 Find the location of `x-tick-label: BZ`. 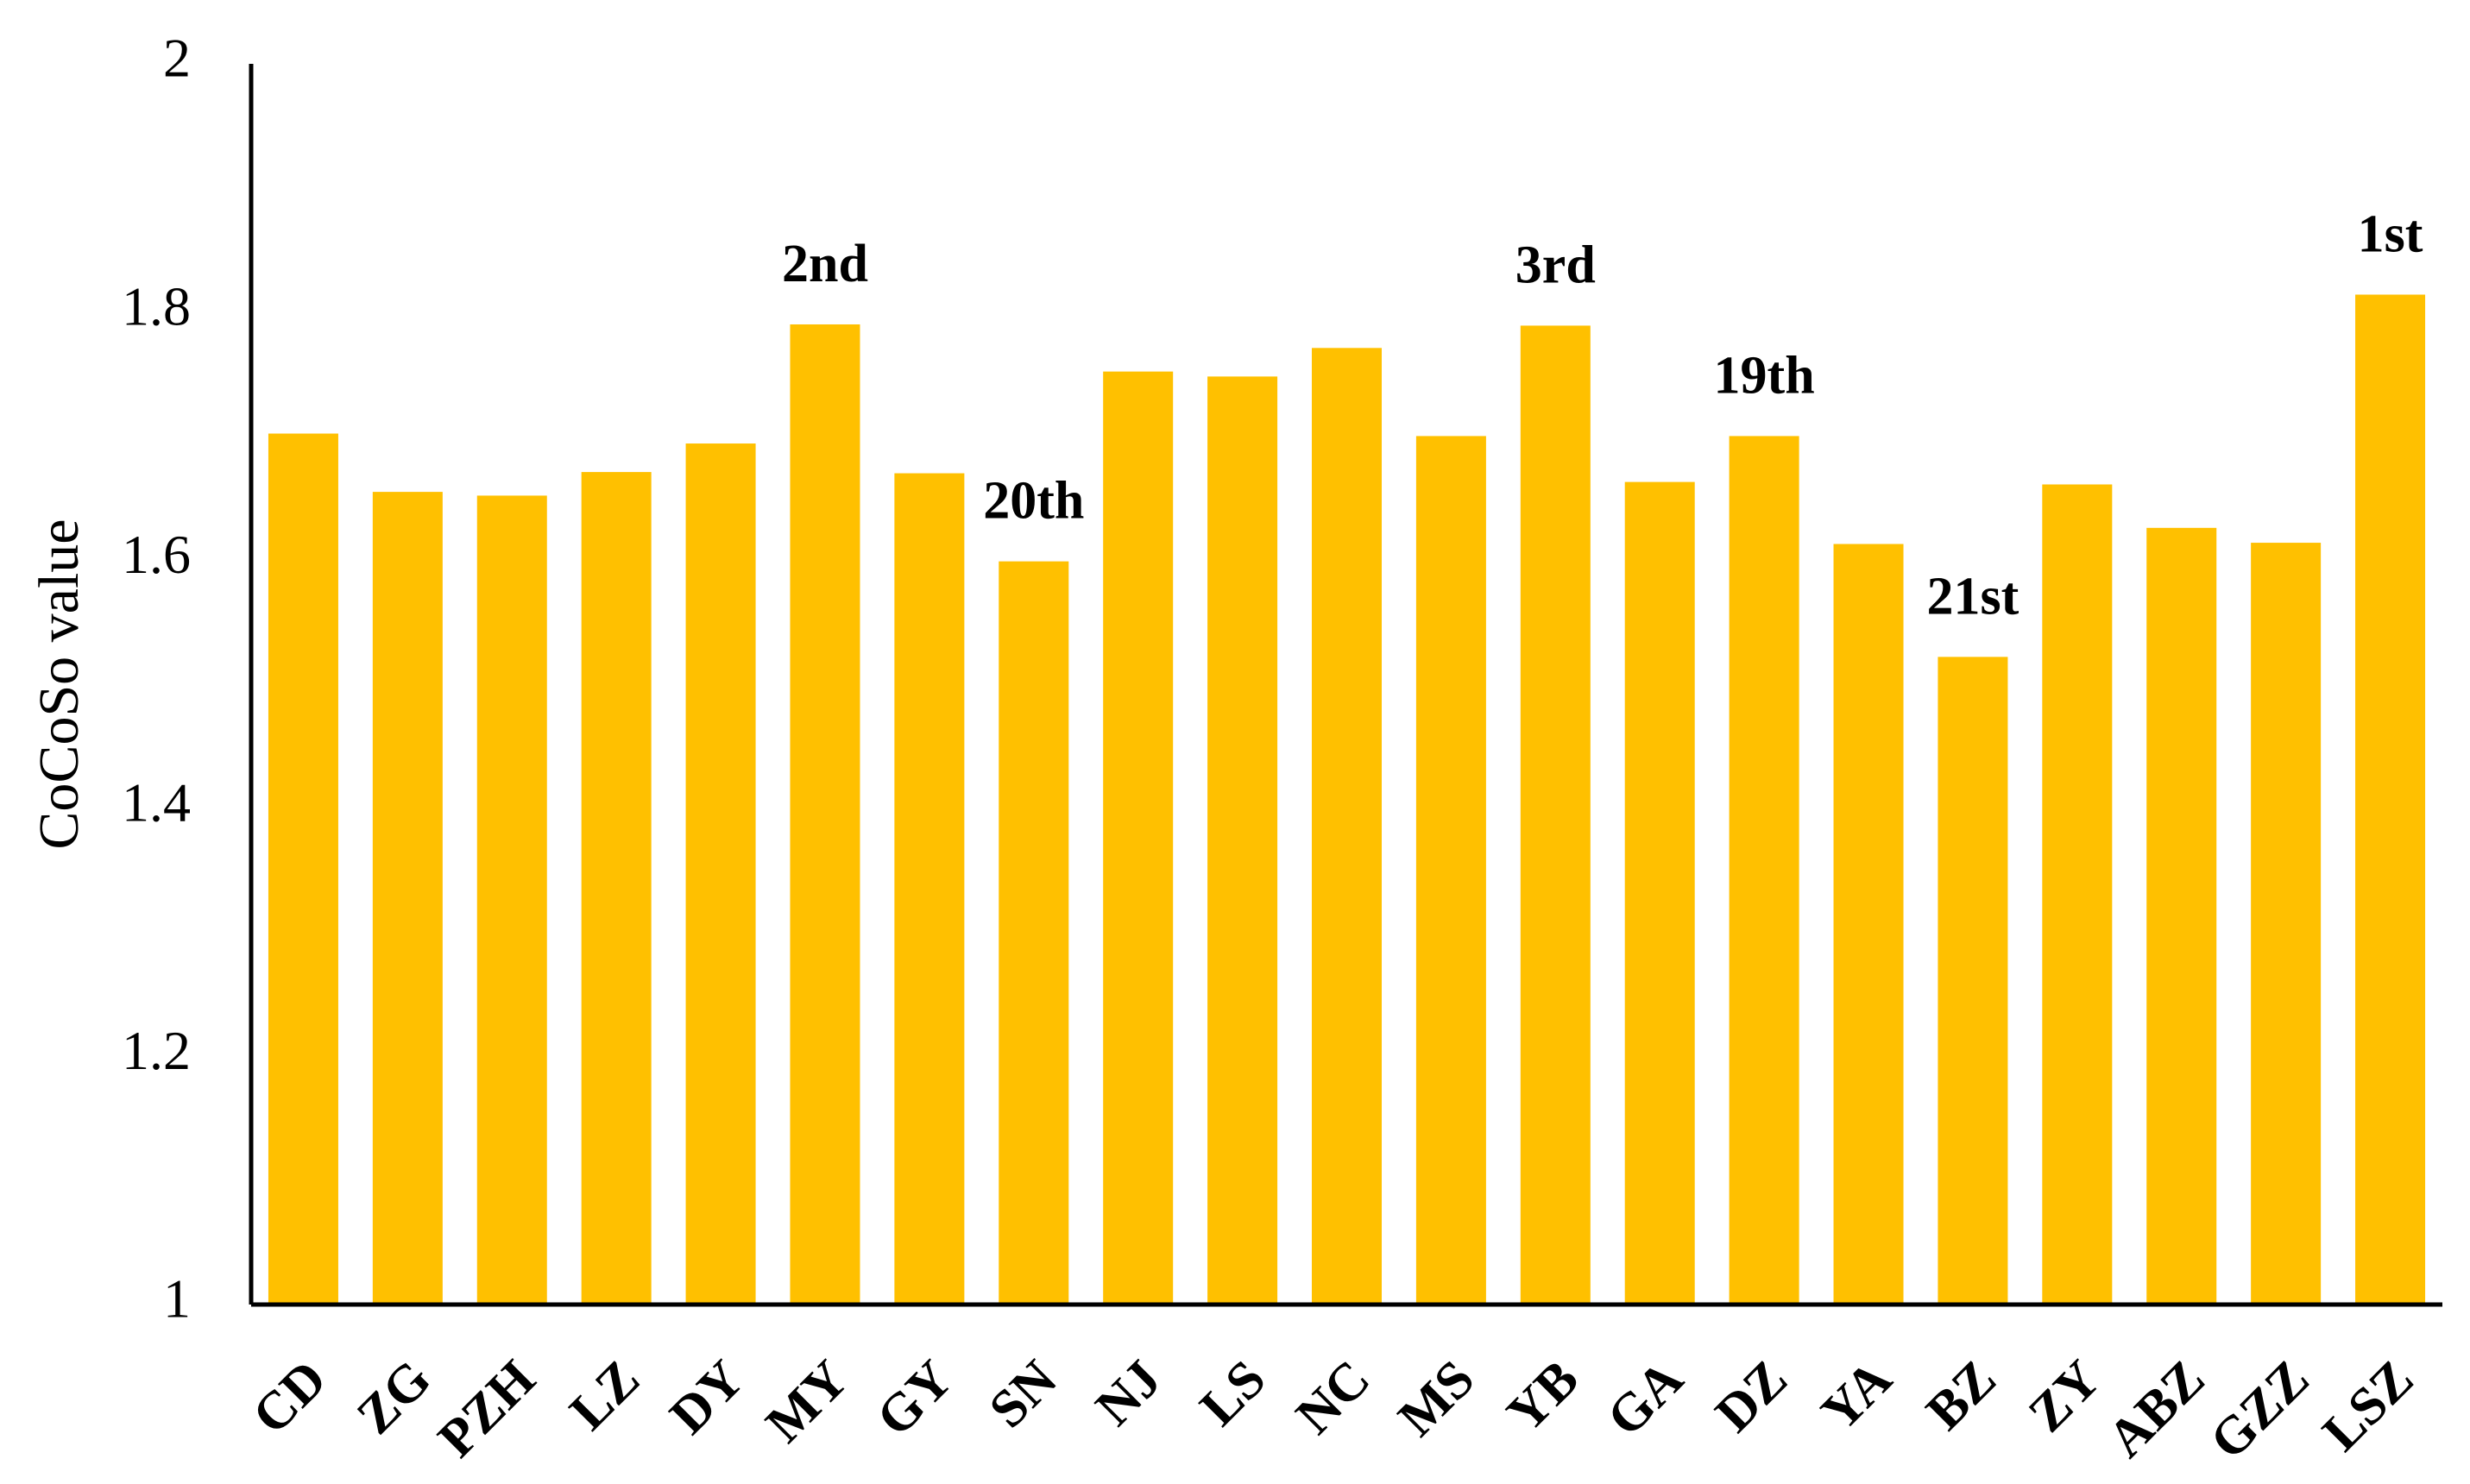

x-tick-label: BZ is located at coordinates (1961, 1395).